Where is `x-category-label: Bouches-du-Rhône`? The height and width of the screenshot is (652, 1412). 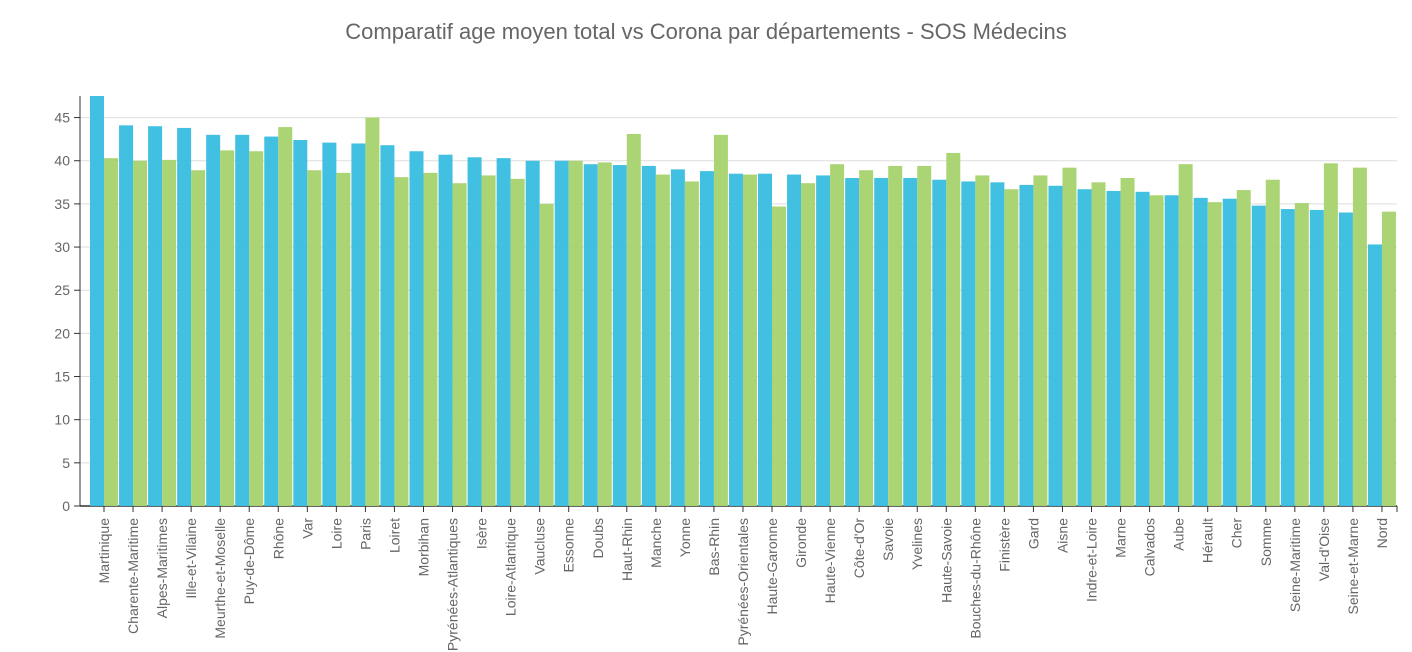 x-category-label: Bouches-du-Rhône is located at coordinates (975, 578).